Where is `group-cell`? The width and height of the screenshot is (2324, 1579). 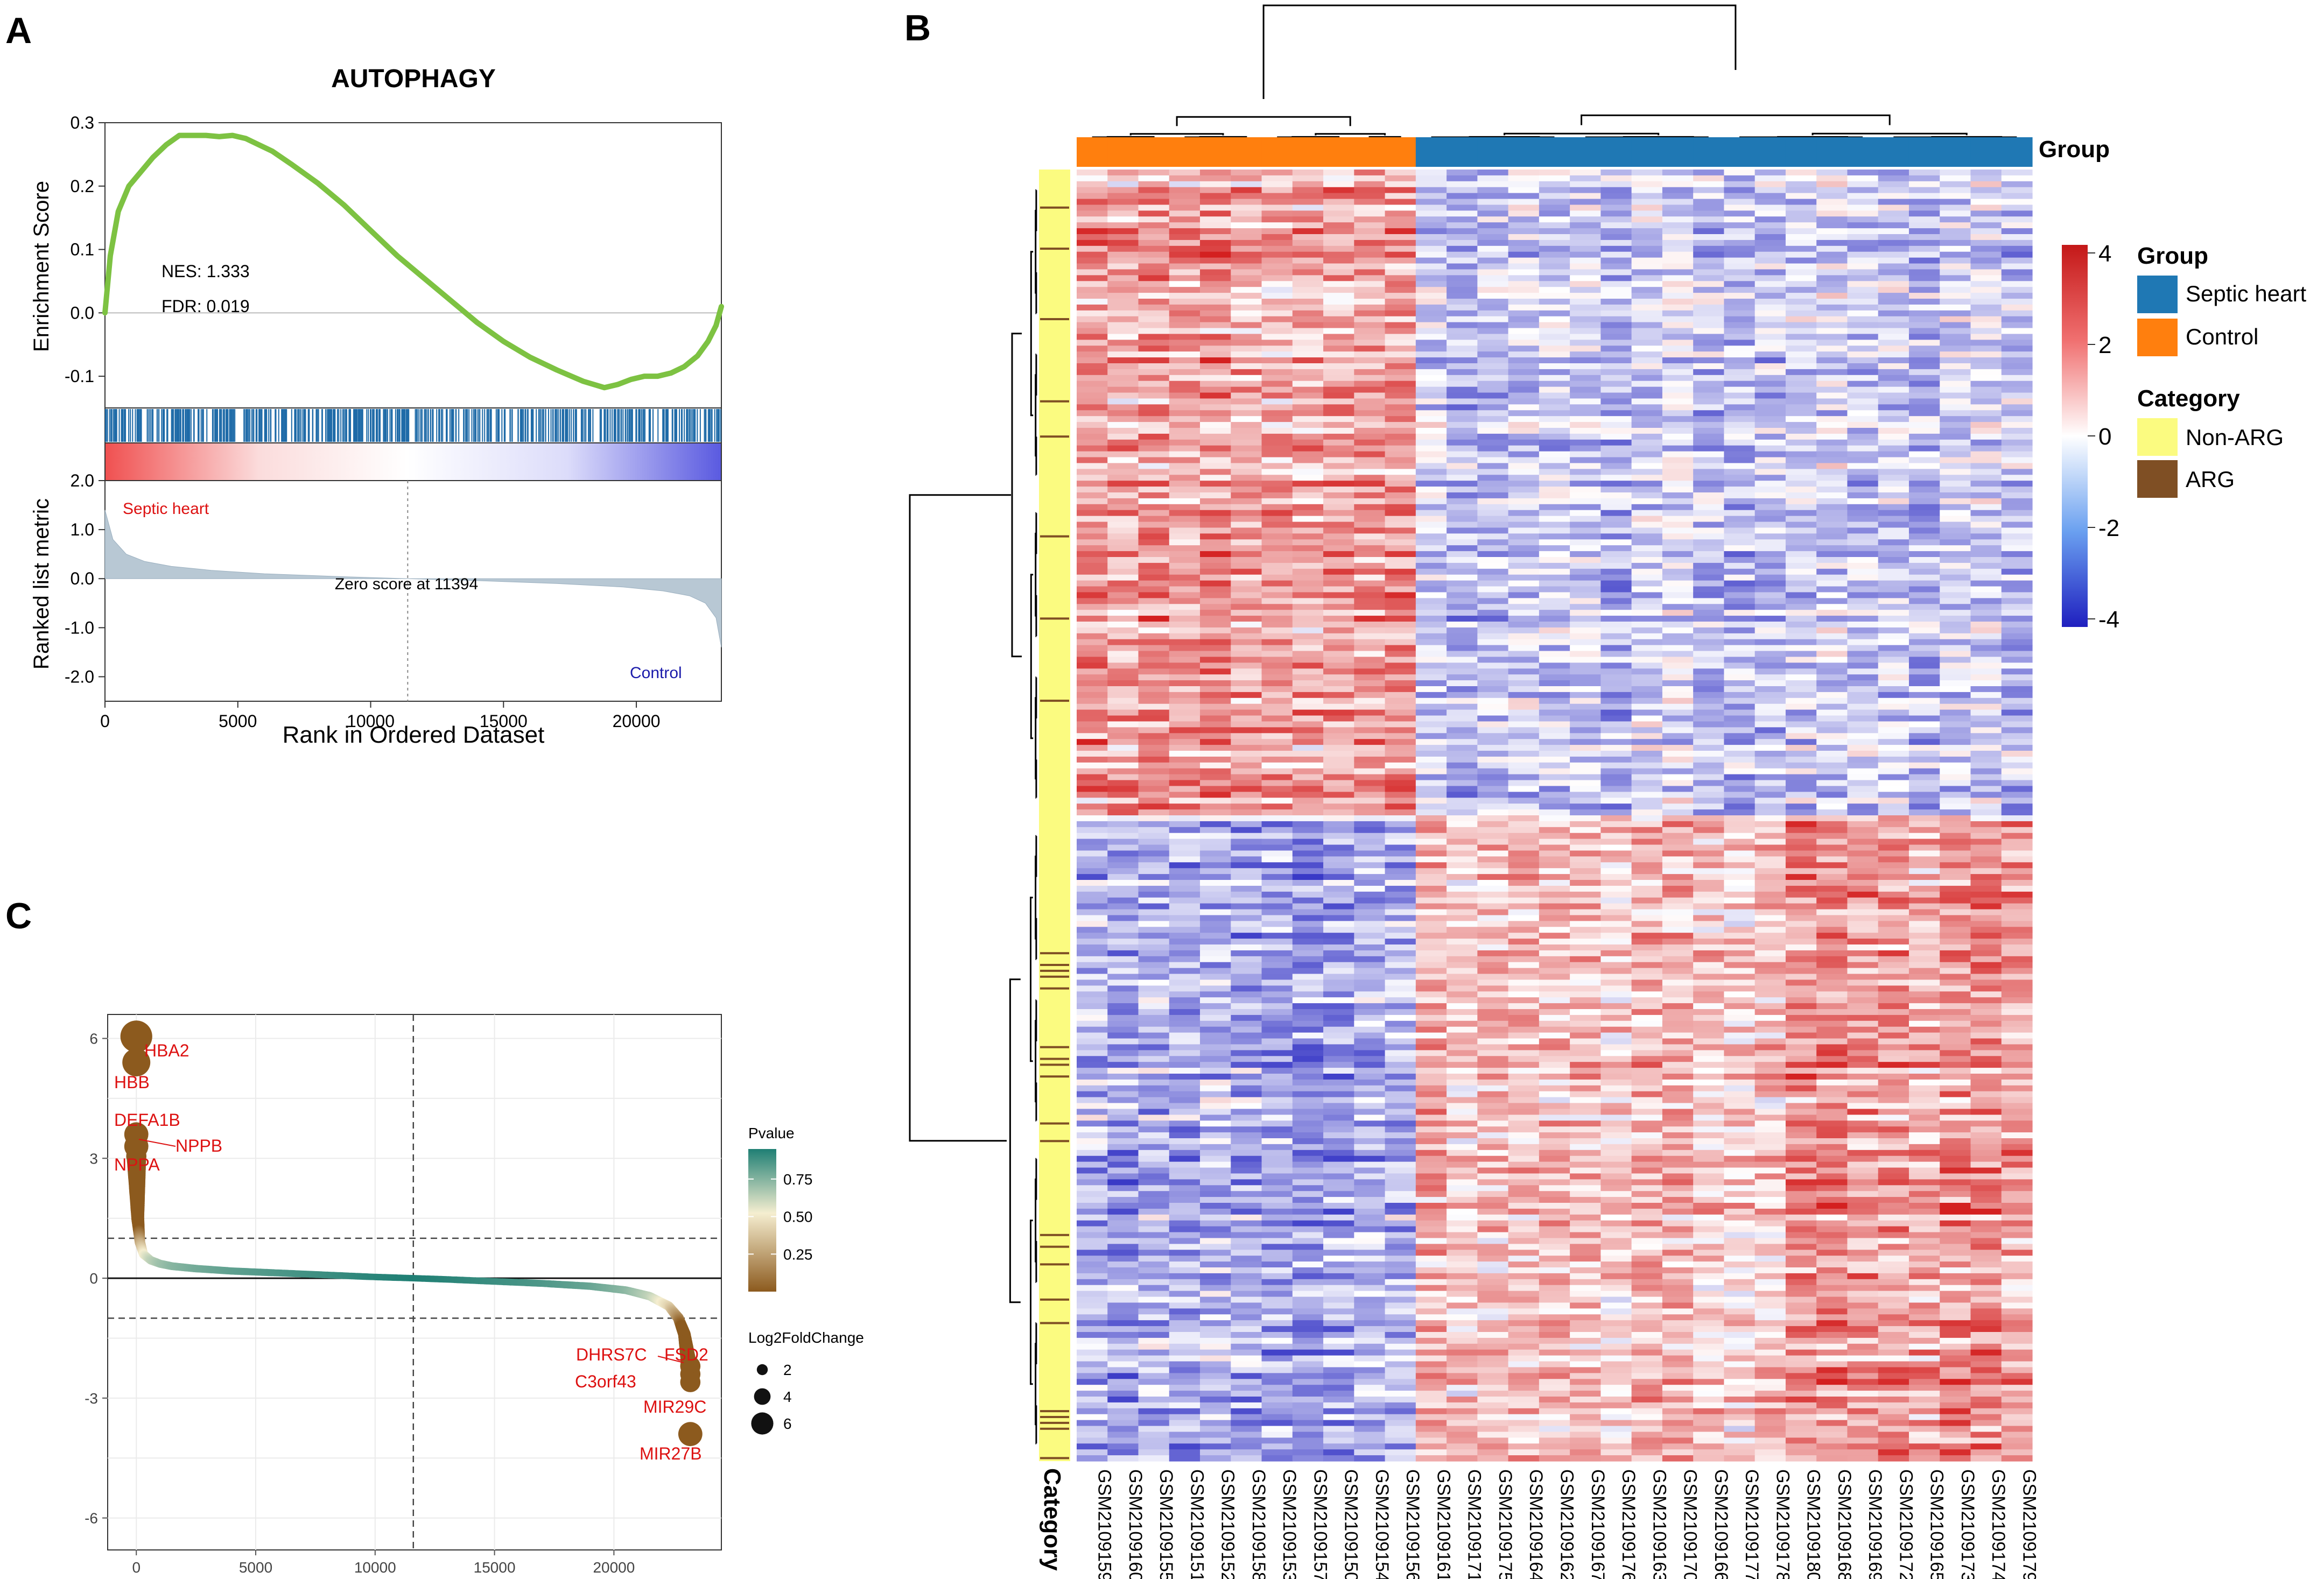
group-cell is located at coordinates (1524, 152).